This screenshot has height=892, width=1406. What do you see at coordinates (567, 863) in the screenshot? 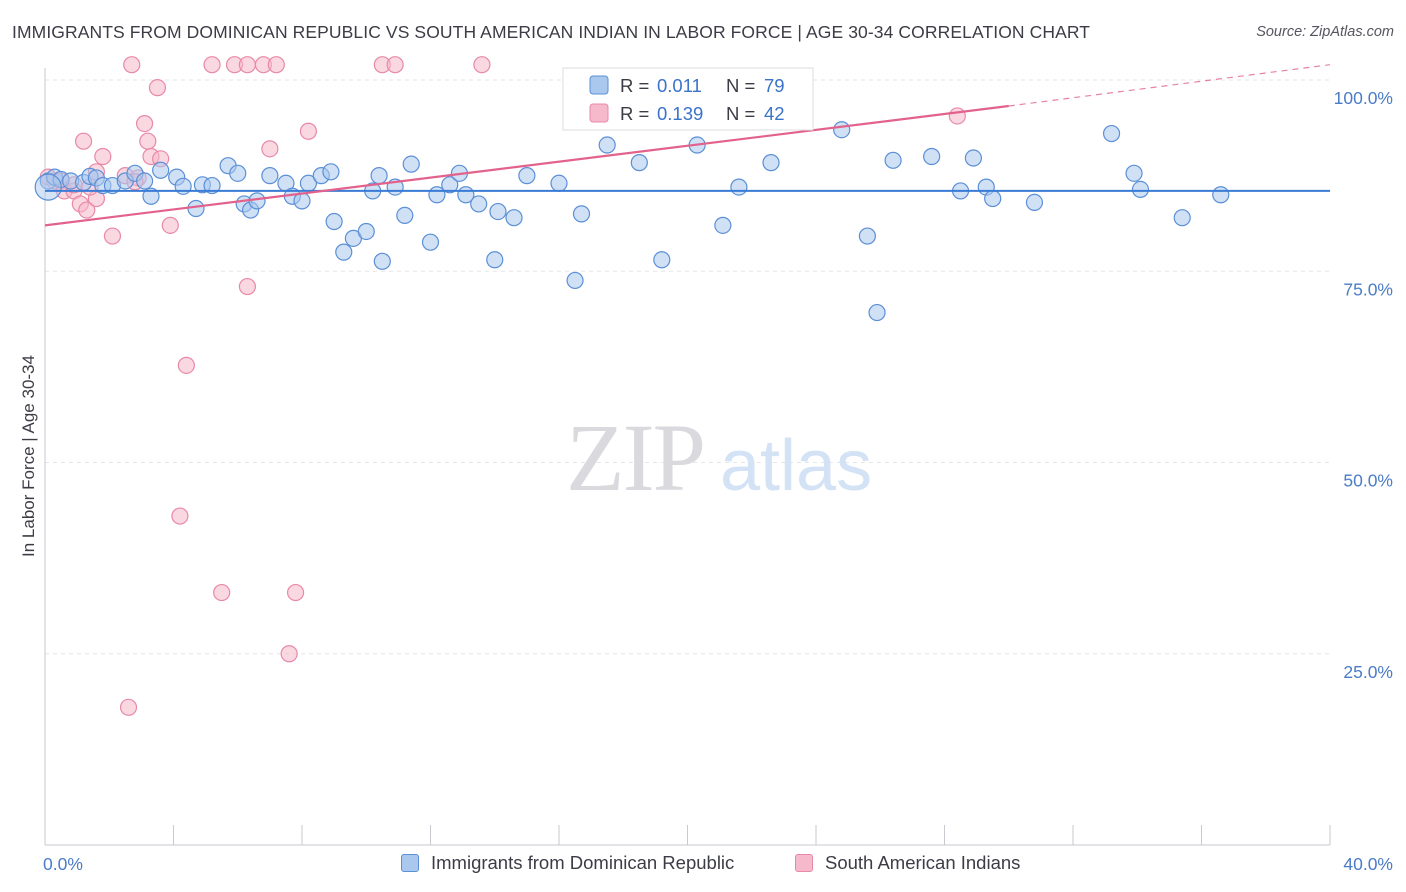
I see `legend-item-dominican-republic: Immigrants from Dominican Republic` at bounding box center [567, 863].